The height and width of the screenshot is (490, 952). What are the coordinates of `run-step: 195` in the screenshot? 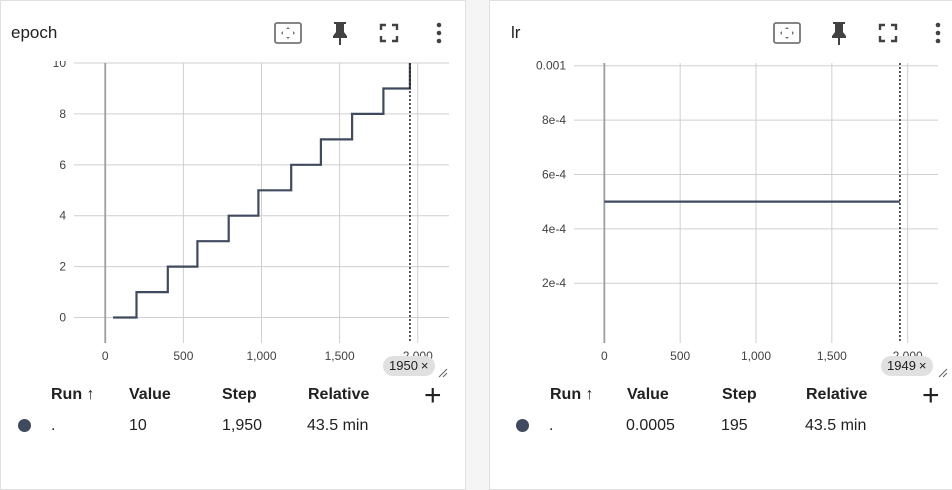 It's located at (734, 425).